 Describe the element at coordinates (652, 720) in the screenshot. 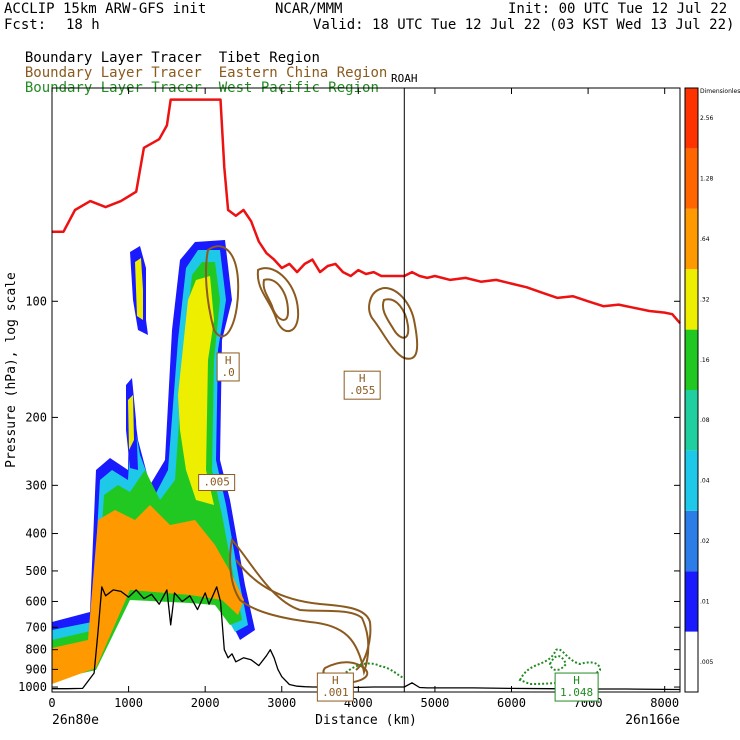

I see `right-endpoint-label: 26n166e` at that location.